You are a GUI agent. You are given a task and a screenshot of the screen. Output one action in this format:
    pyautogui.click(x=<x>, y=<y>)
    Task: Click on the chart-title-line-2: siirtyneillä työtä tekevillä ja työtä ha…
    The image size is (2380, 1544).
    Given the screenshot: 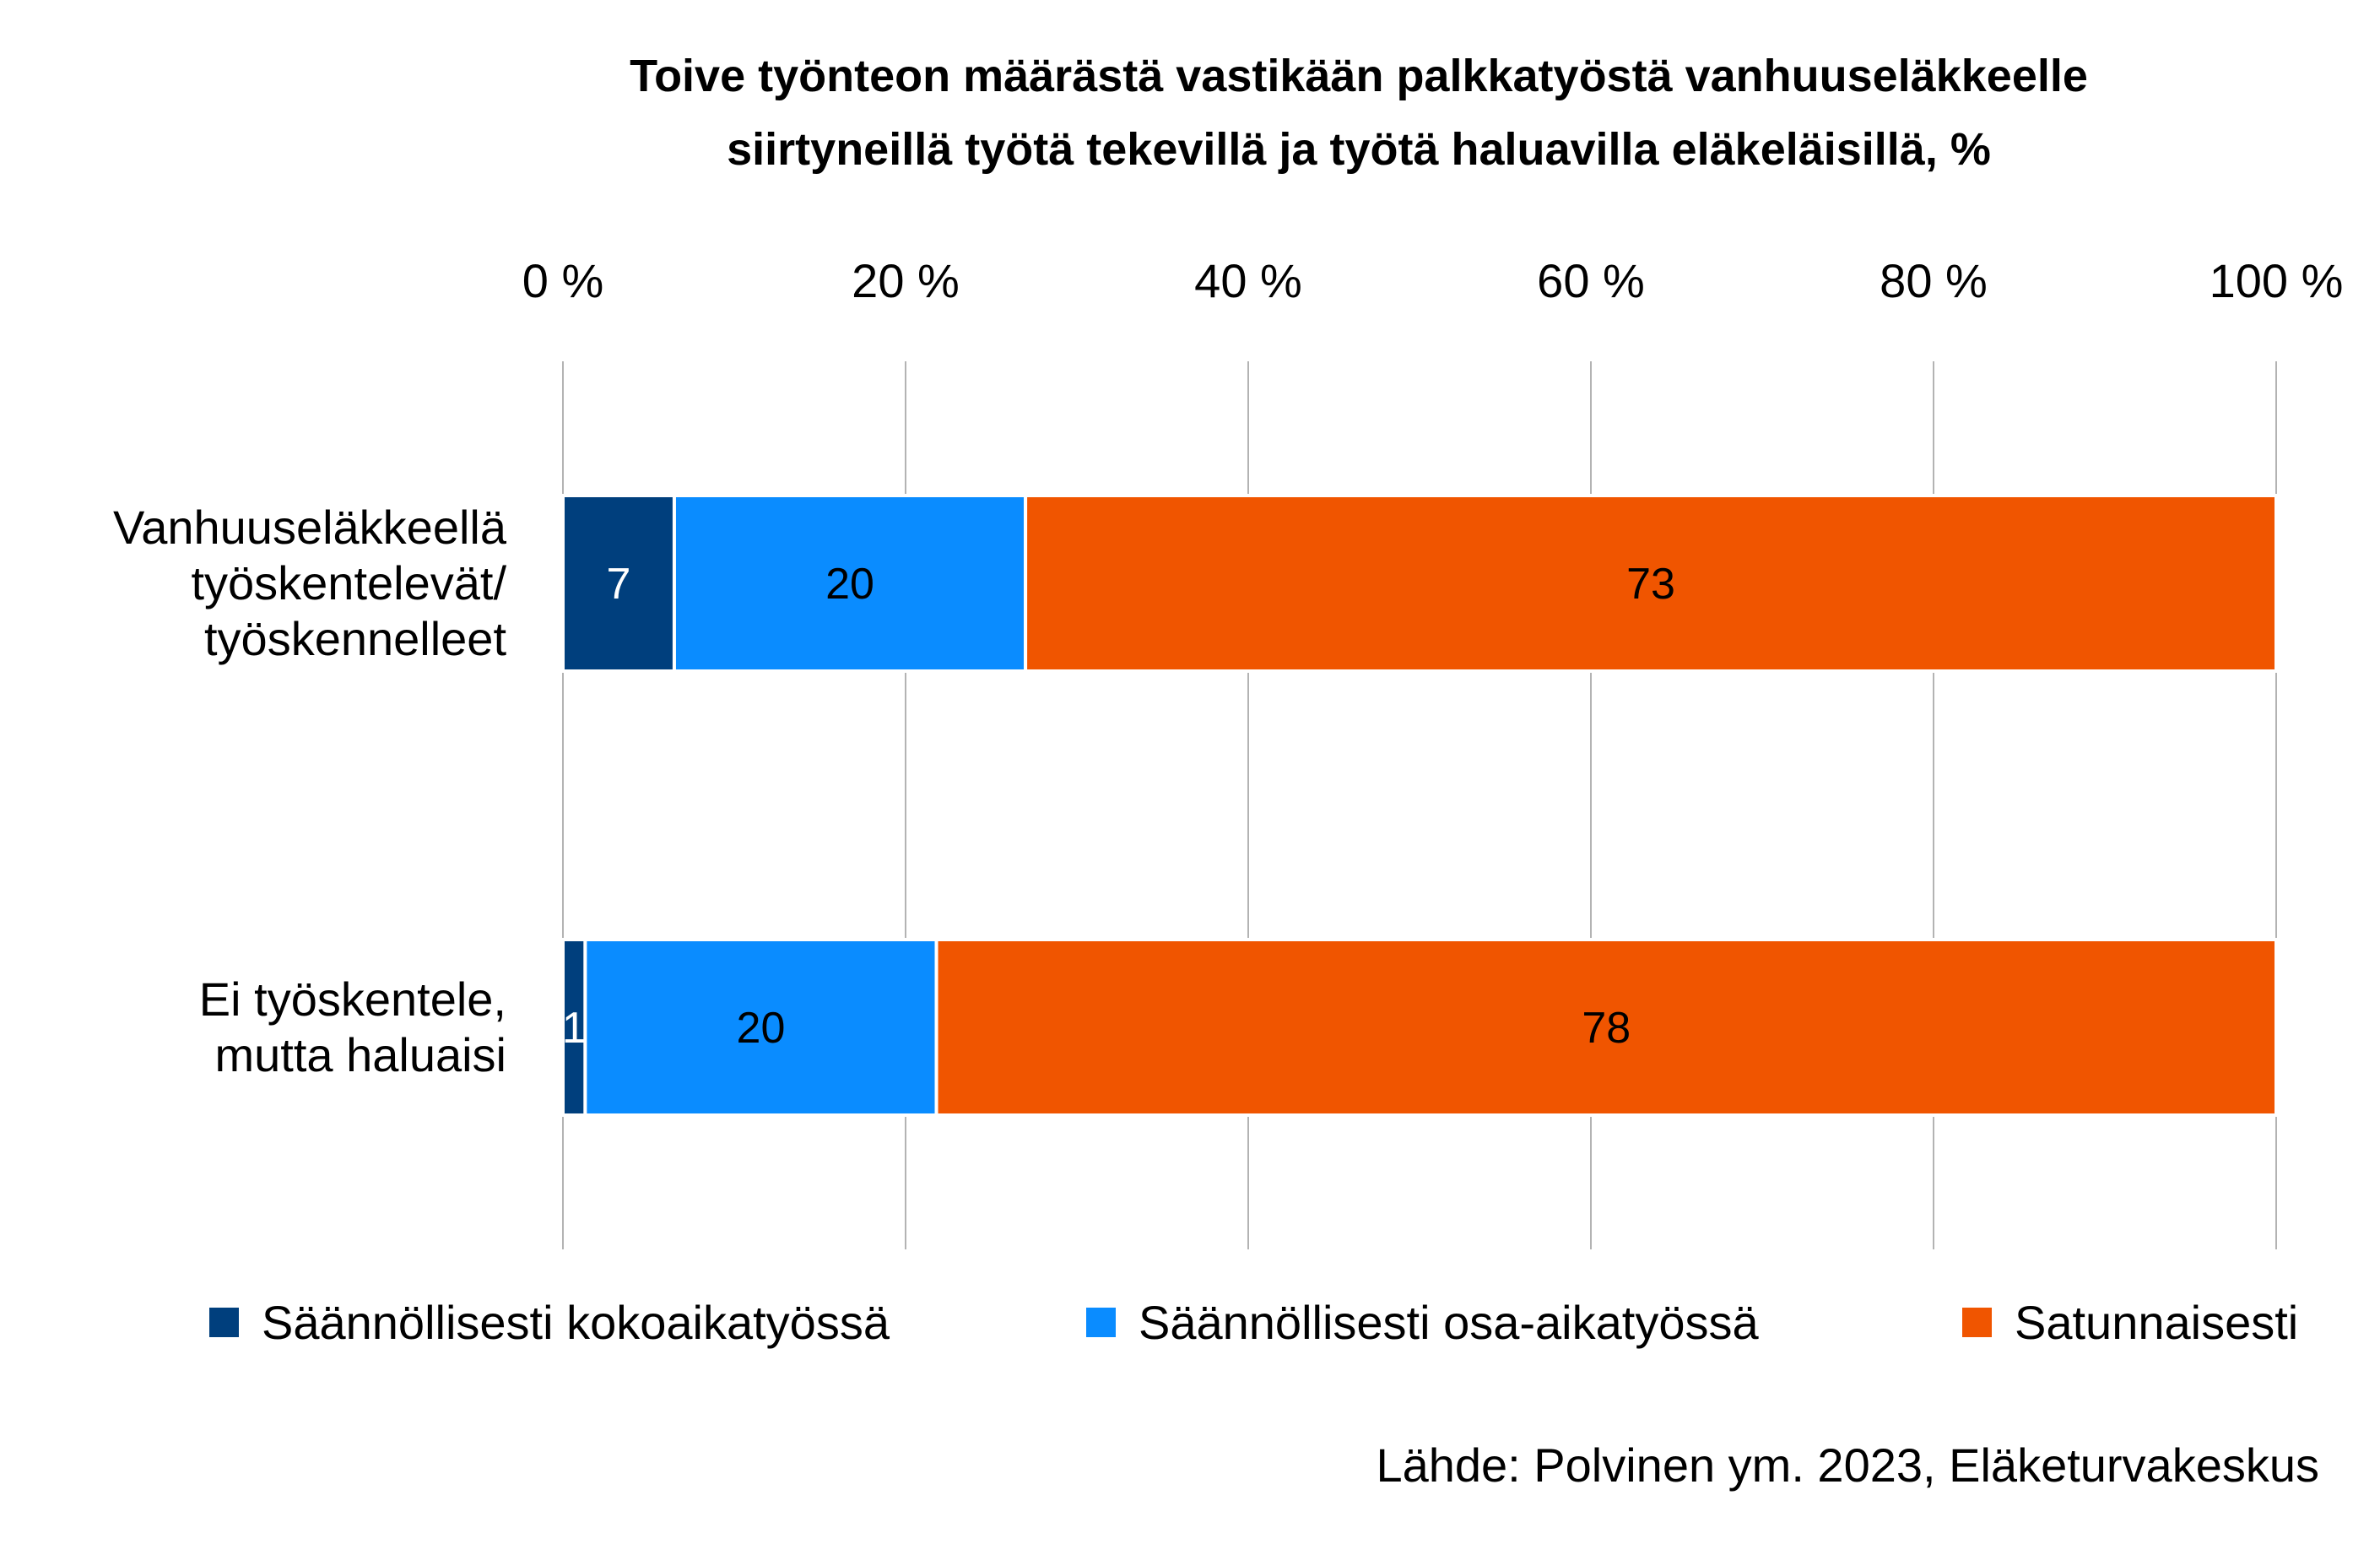 What is the action you would take?
    pyautogui.click(x=1359, y=149)
    